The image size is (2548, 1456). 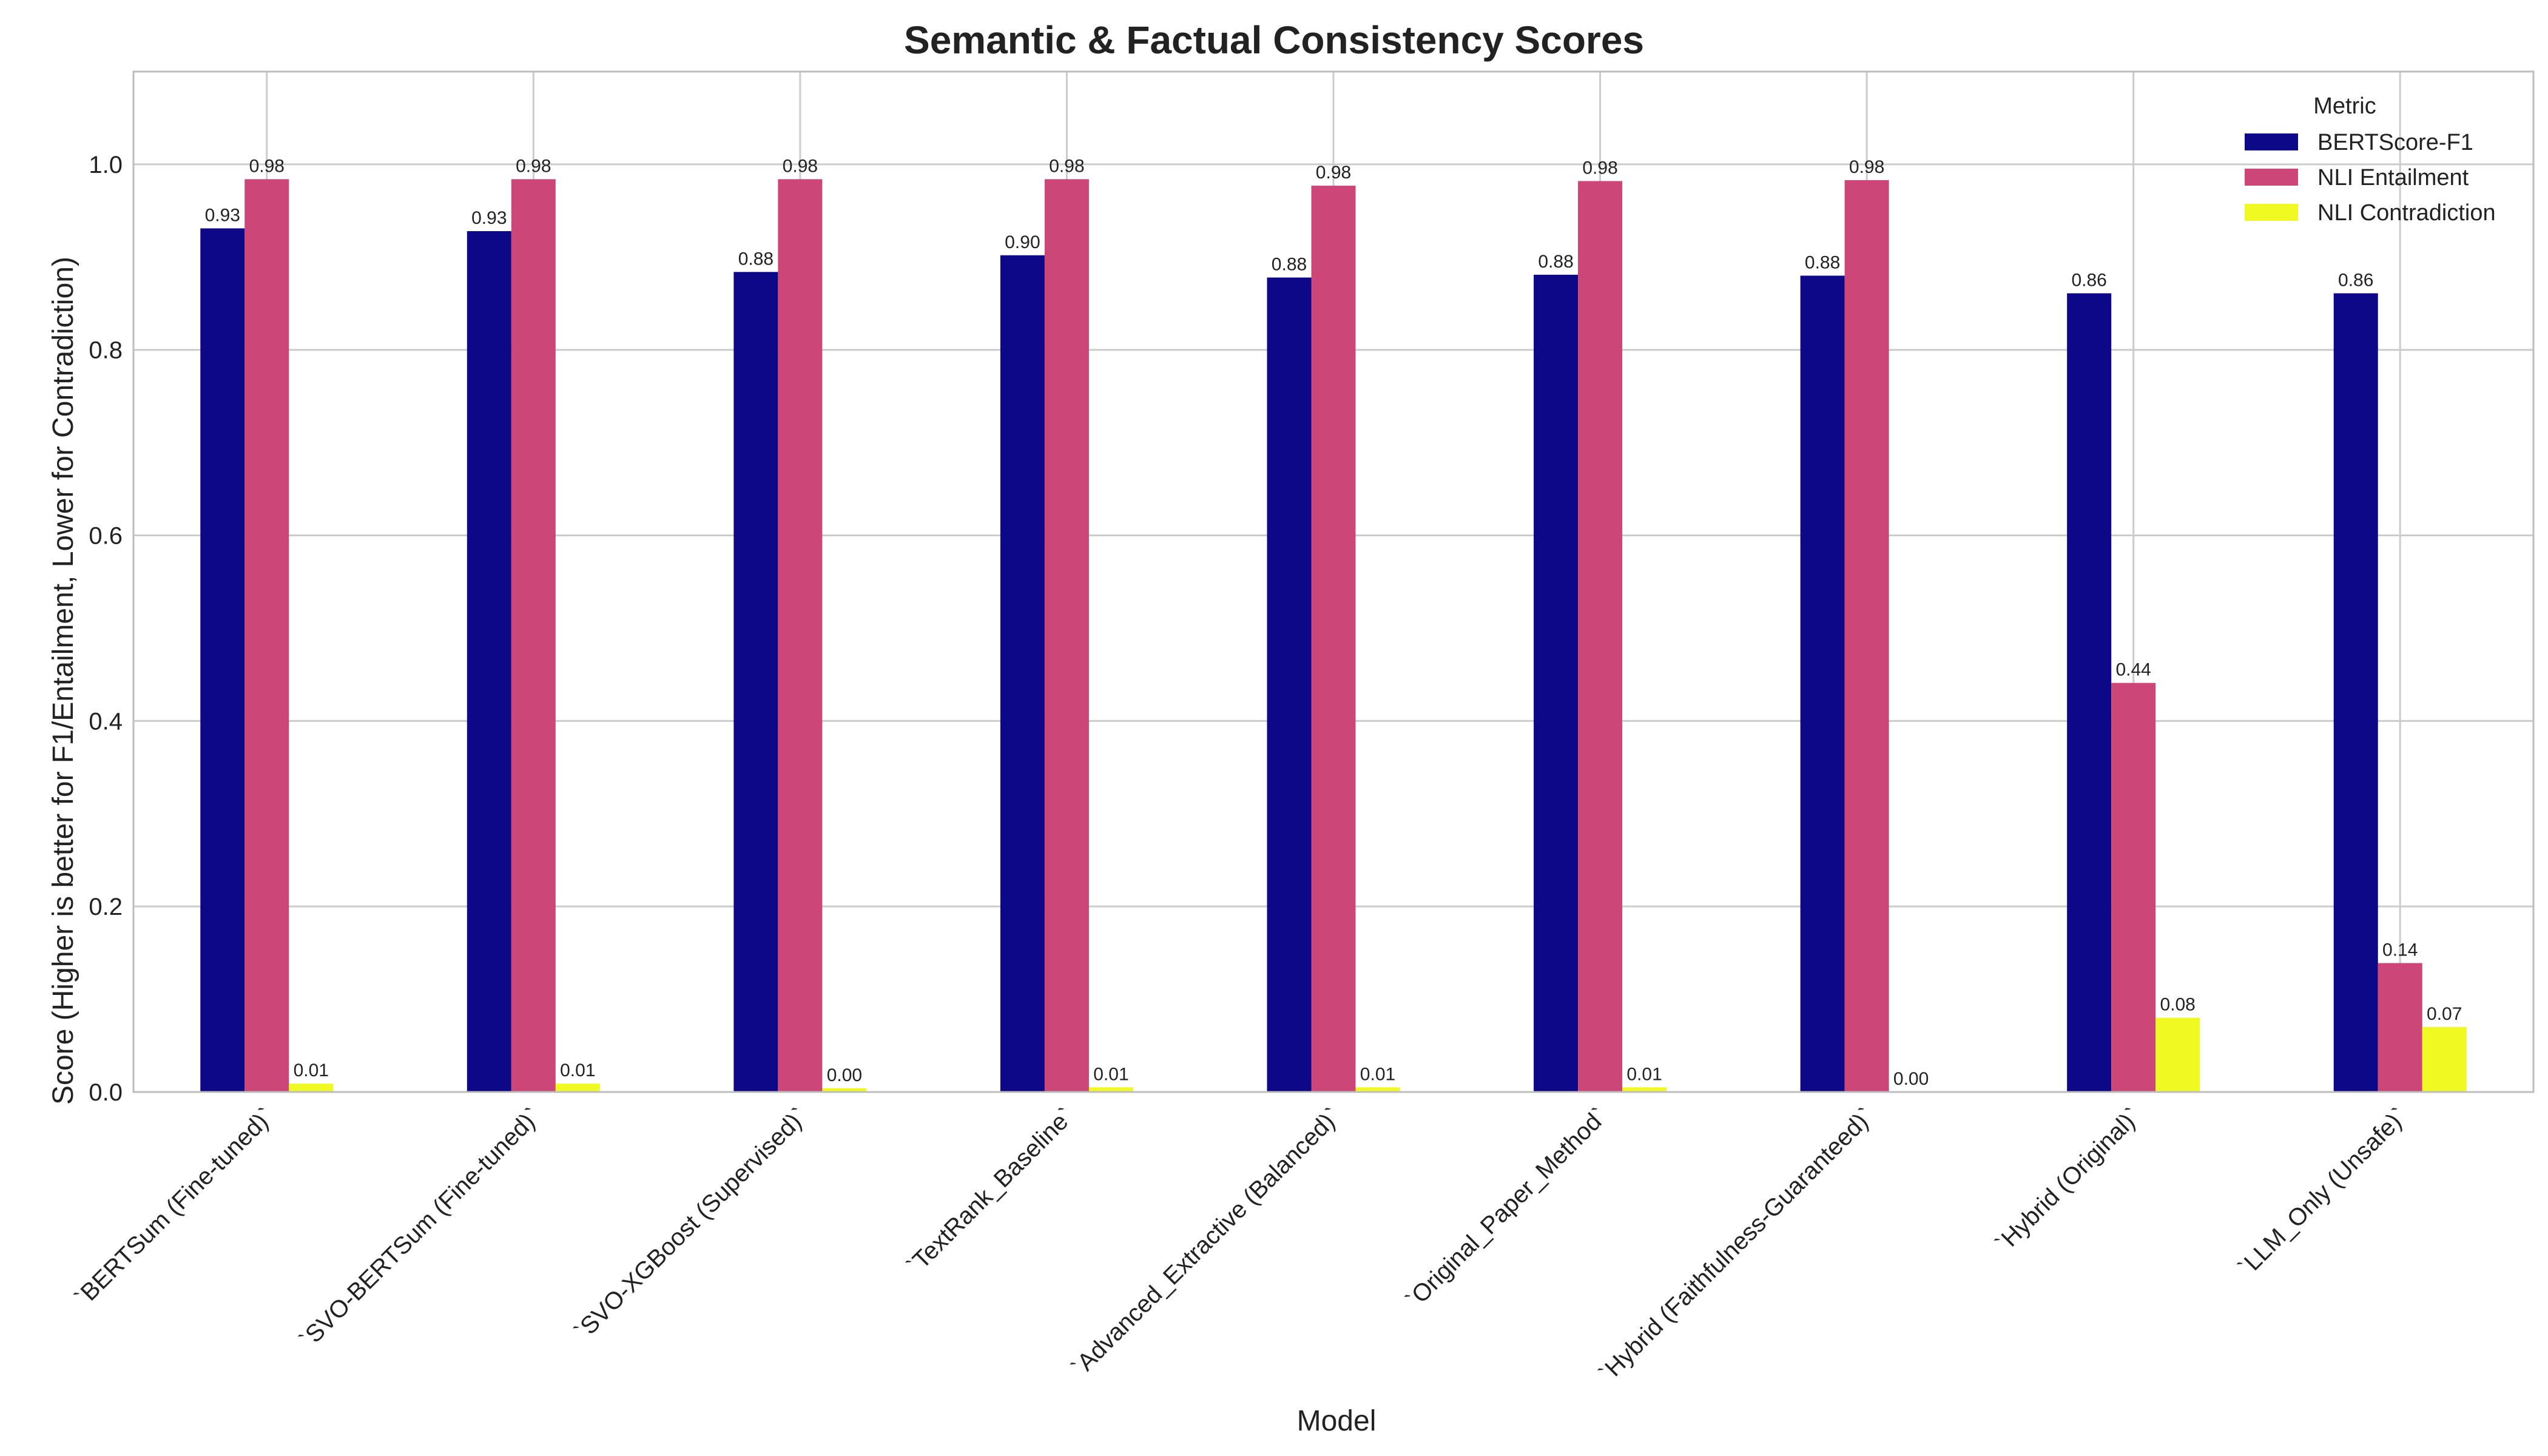 What do you see at coordinates (2322, 1191) in the screenshot?
I see `x-tick-label: `LLM_Only (Unsafe)`` at bounding box center [2322, 1191].